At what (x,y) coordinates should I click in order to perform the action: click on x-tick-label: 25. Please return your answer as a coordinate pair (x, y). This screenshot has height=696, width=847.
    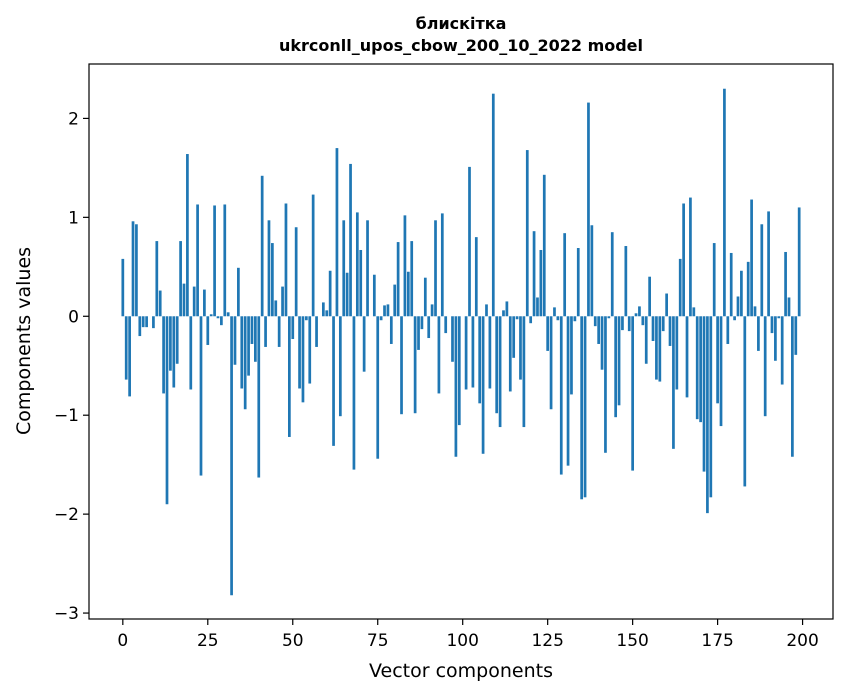
    Looking at the image, I should click on (208, 641).